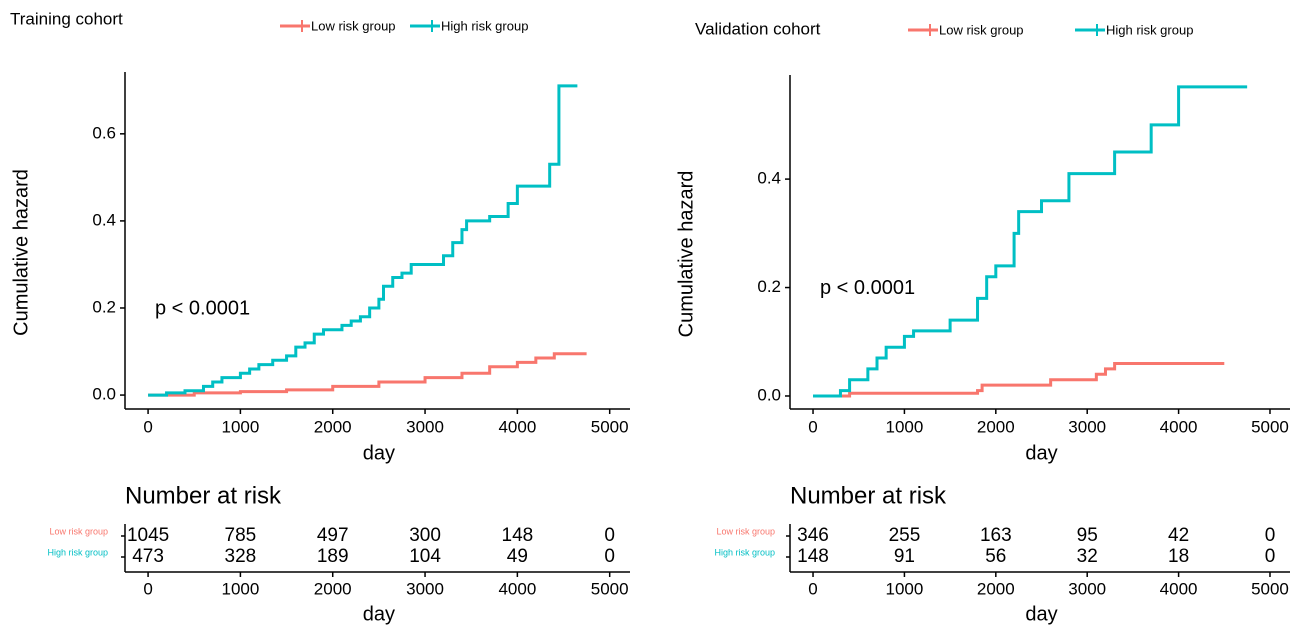 The width and height of the screenshot is (1305, 629). I want to click on risk-count: 49, so click(517, 556).